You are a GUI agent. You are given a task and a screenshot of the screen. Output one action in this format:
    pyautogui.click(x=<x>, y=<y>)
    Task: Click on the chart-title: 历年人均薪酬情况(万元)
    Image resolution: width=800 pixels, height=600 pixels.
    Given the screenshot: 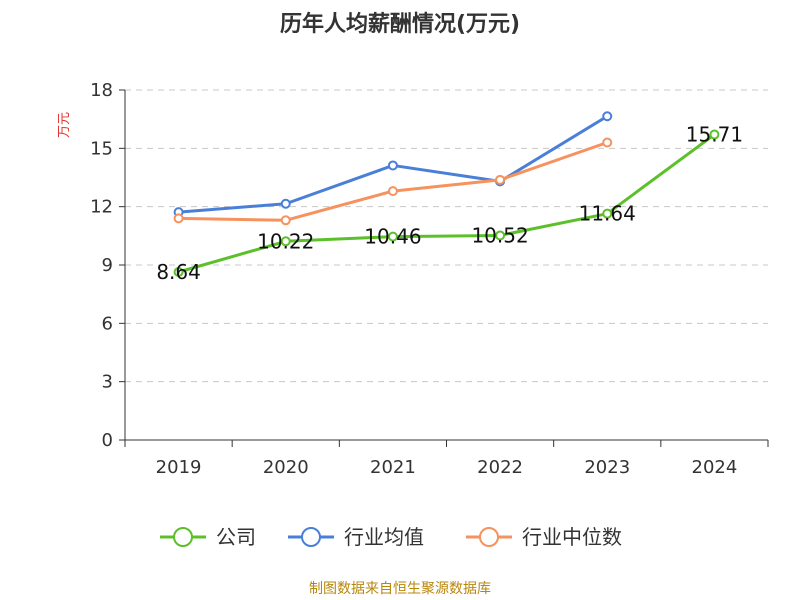 What is the action you would take?
    pyautogui.click(x=400, y=24)
    